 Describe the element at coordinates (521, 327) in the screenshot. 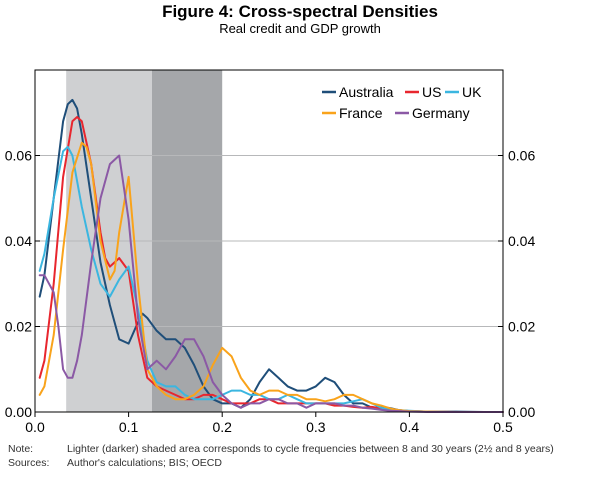

I see `y-tick-label-right: 0.02` at that location.